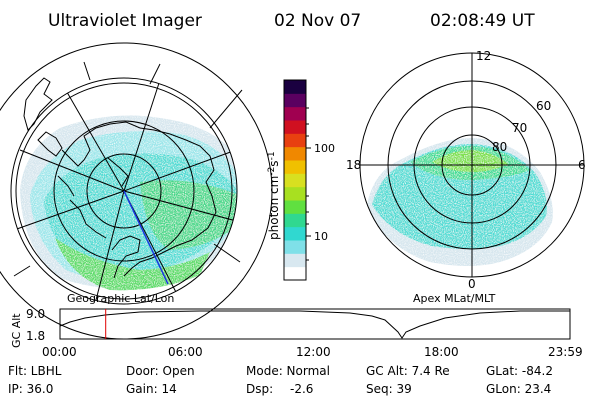 This screenshot has width=600, height=400. What do you see at coordinates (408, 371) in the screenshot?
I see `gc-alt-status: GC Alt: 7.4 Re` at bounding box center [408, 371].